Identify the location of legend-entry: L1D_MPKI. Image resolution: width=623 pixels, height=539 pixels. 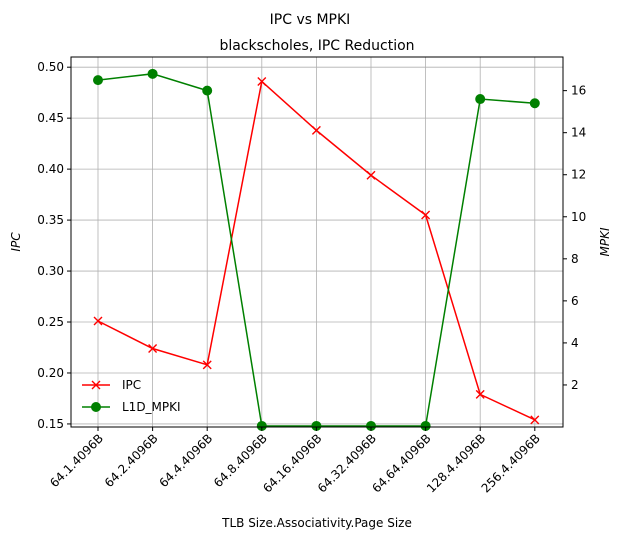
(131, 407).